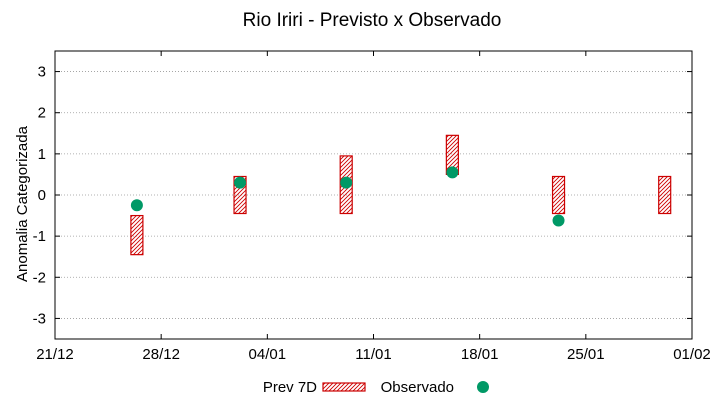 The height and width of the screenshot is (400, 720). Describe the element at coordinates (42, 154) in the screenshot. I see `y-tick-label: 1` at that location.